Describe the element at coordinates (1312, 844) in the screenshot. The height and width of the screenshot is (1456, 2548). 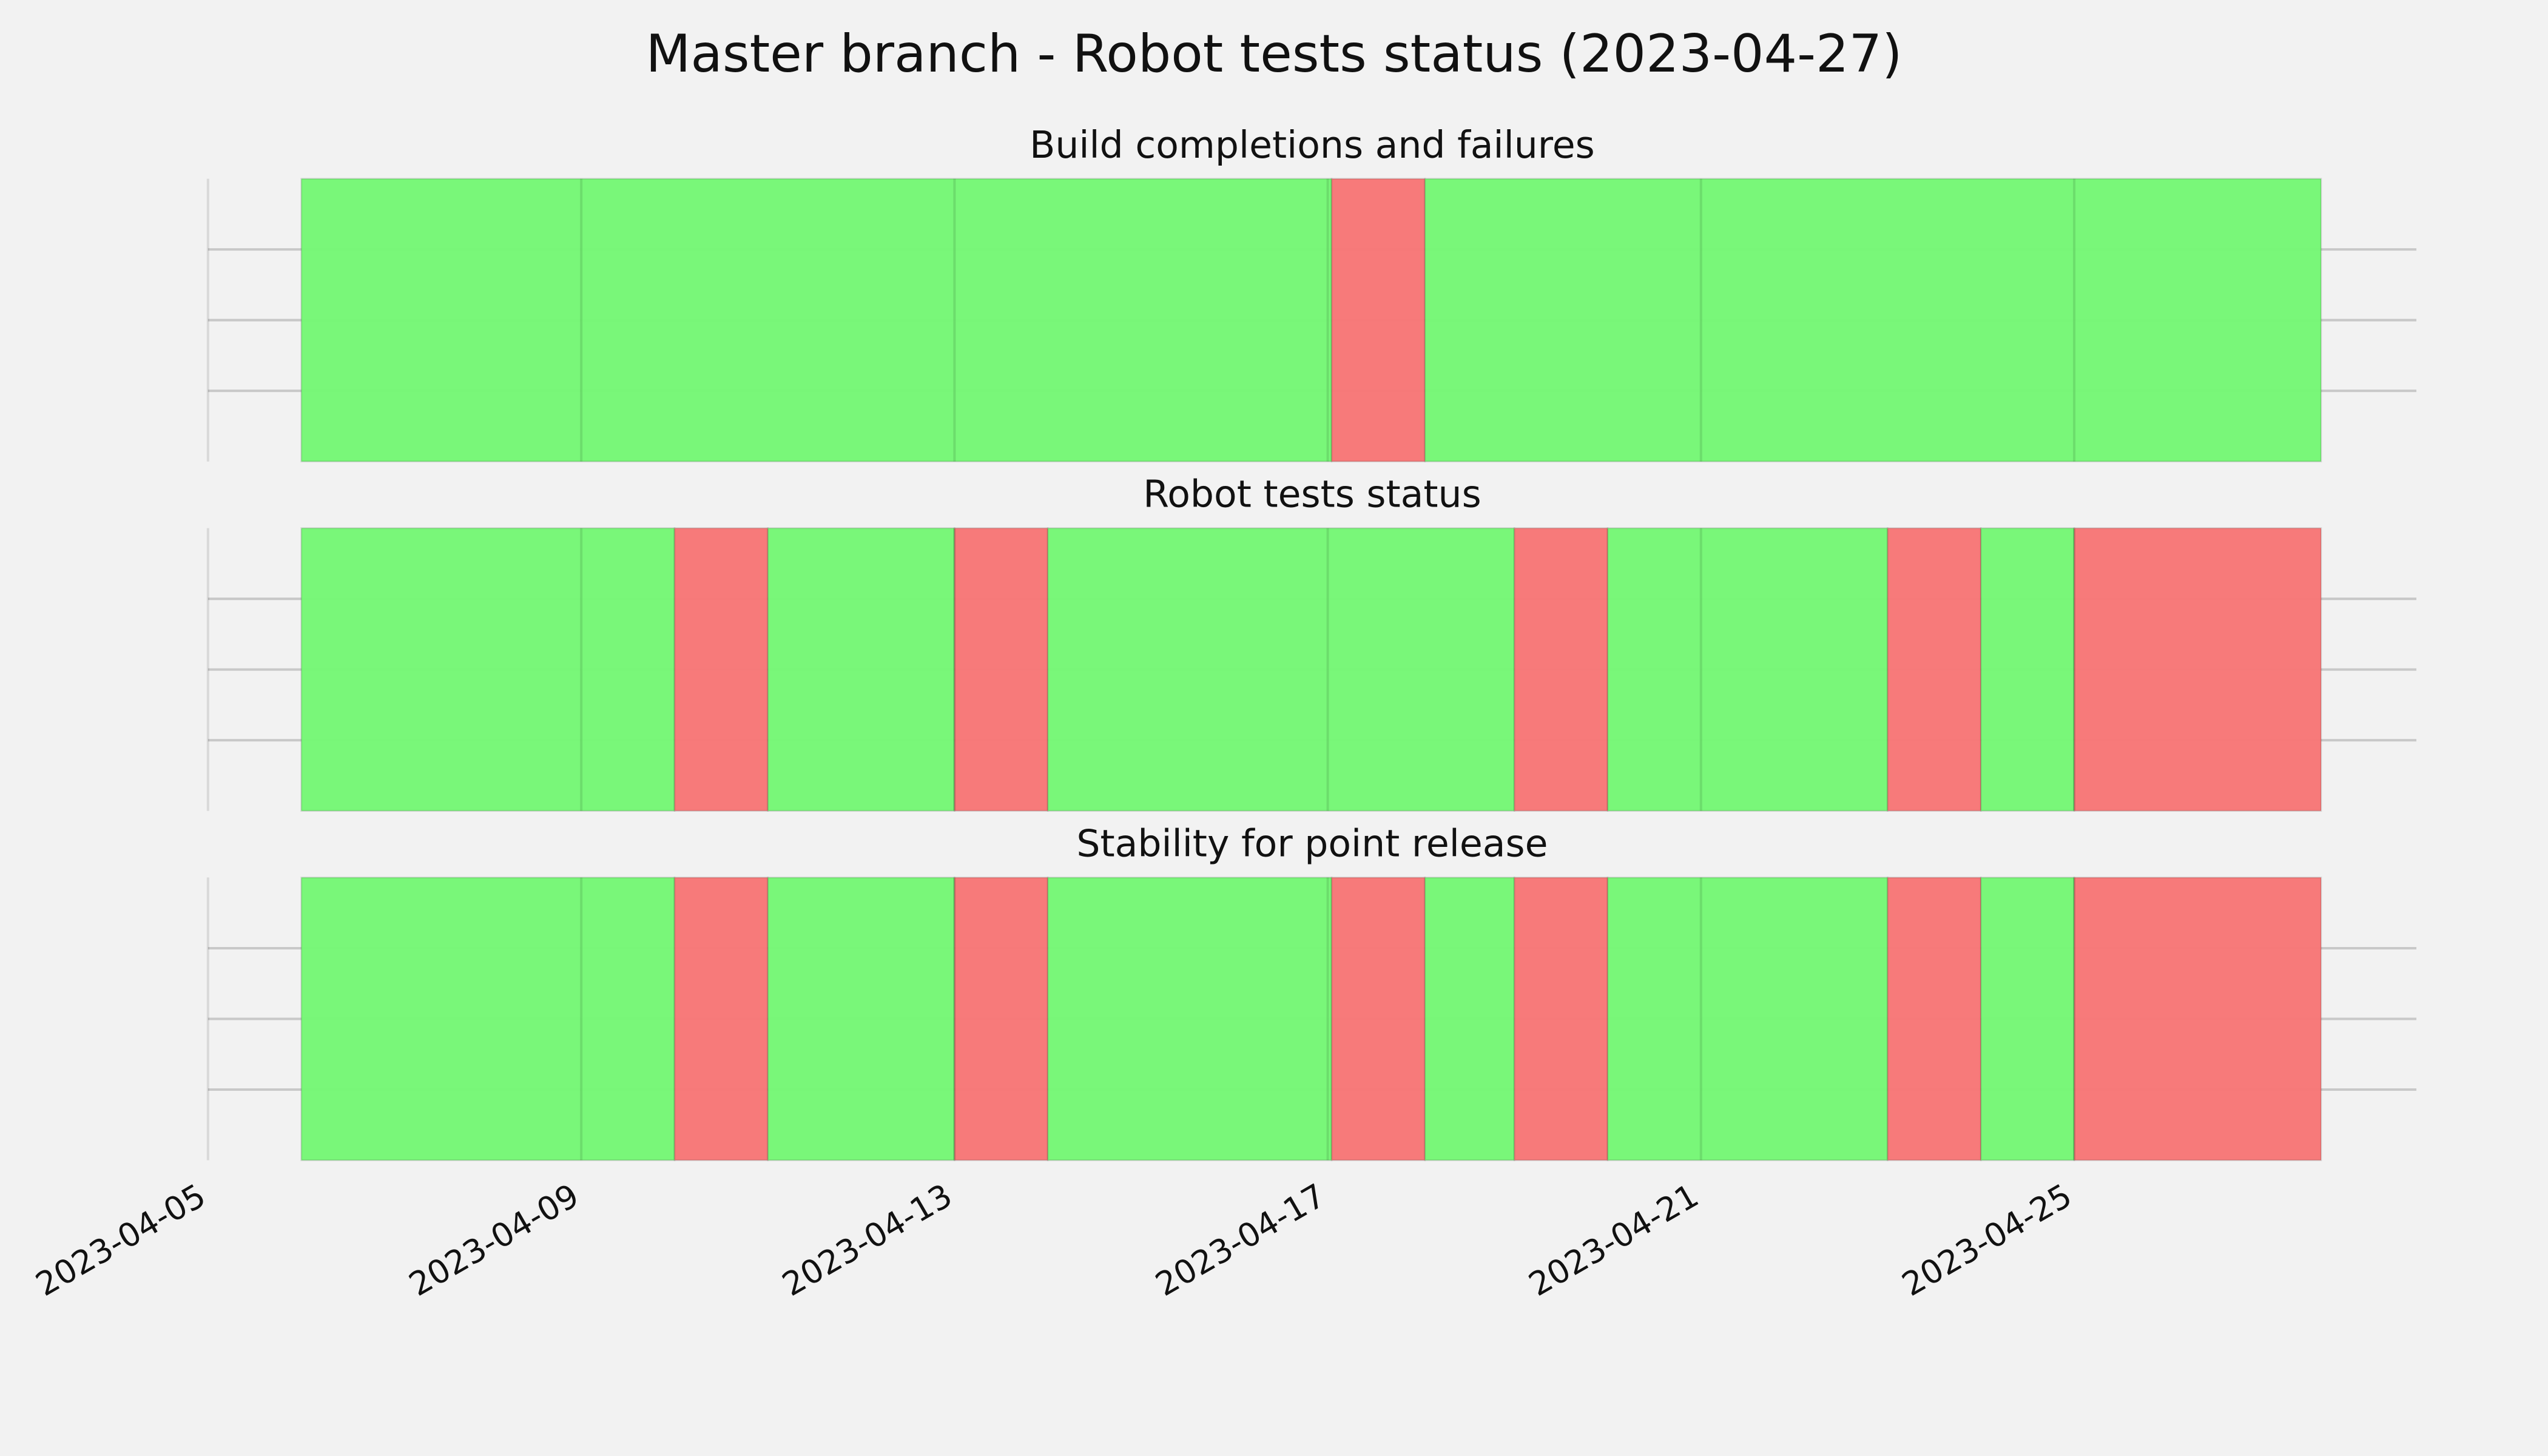
I see `panel-title: Stability for point release` at that location.